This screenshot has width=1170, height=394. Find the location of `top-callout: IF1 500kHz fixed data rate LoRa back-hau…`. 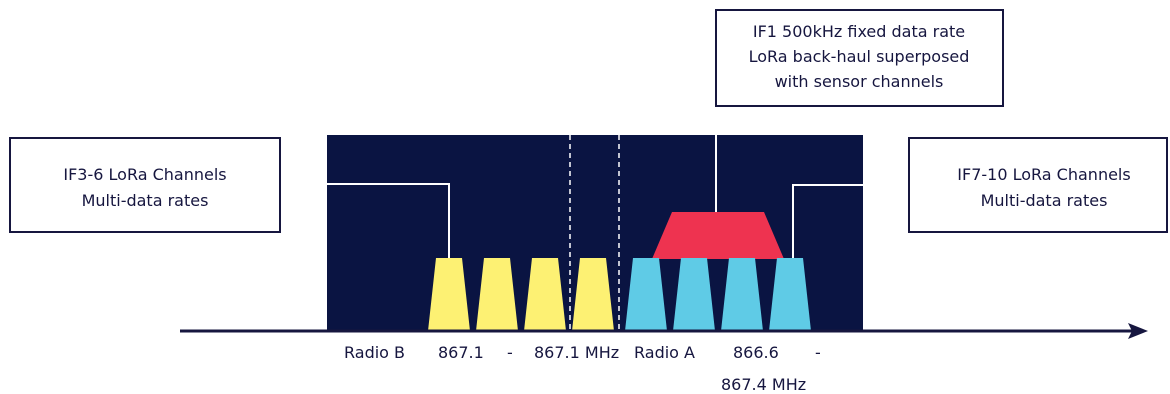

top-callout: IF1 500kHz fixed data rate LoRa back-hau… is located at coordinates (859, 58).